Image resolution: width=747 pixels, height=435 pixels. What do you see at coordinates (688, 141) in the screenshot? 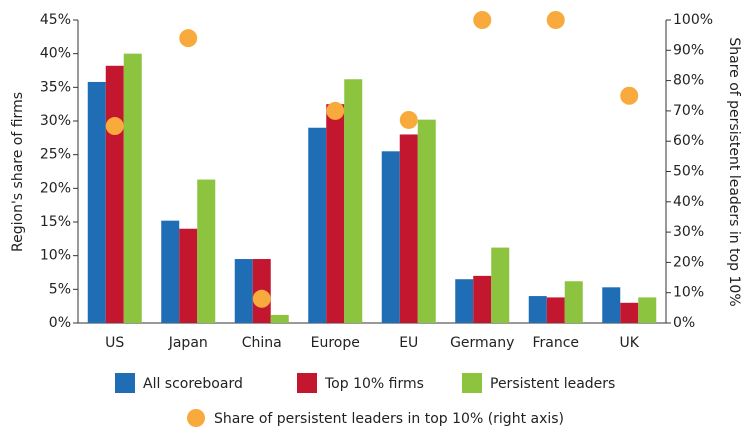
I see `y2-tick-label: 60%` at bounding box center [688, 141].